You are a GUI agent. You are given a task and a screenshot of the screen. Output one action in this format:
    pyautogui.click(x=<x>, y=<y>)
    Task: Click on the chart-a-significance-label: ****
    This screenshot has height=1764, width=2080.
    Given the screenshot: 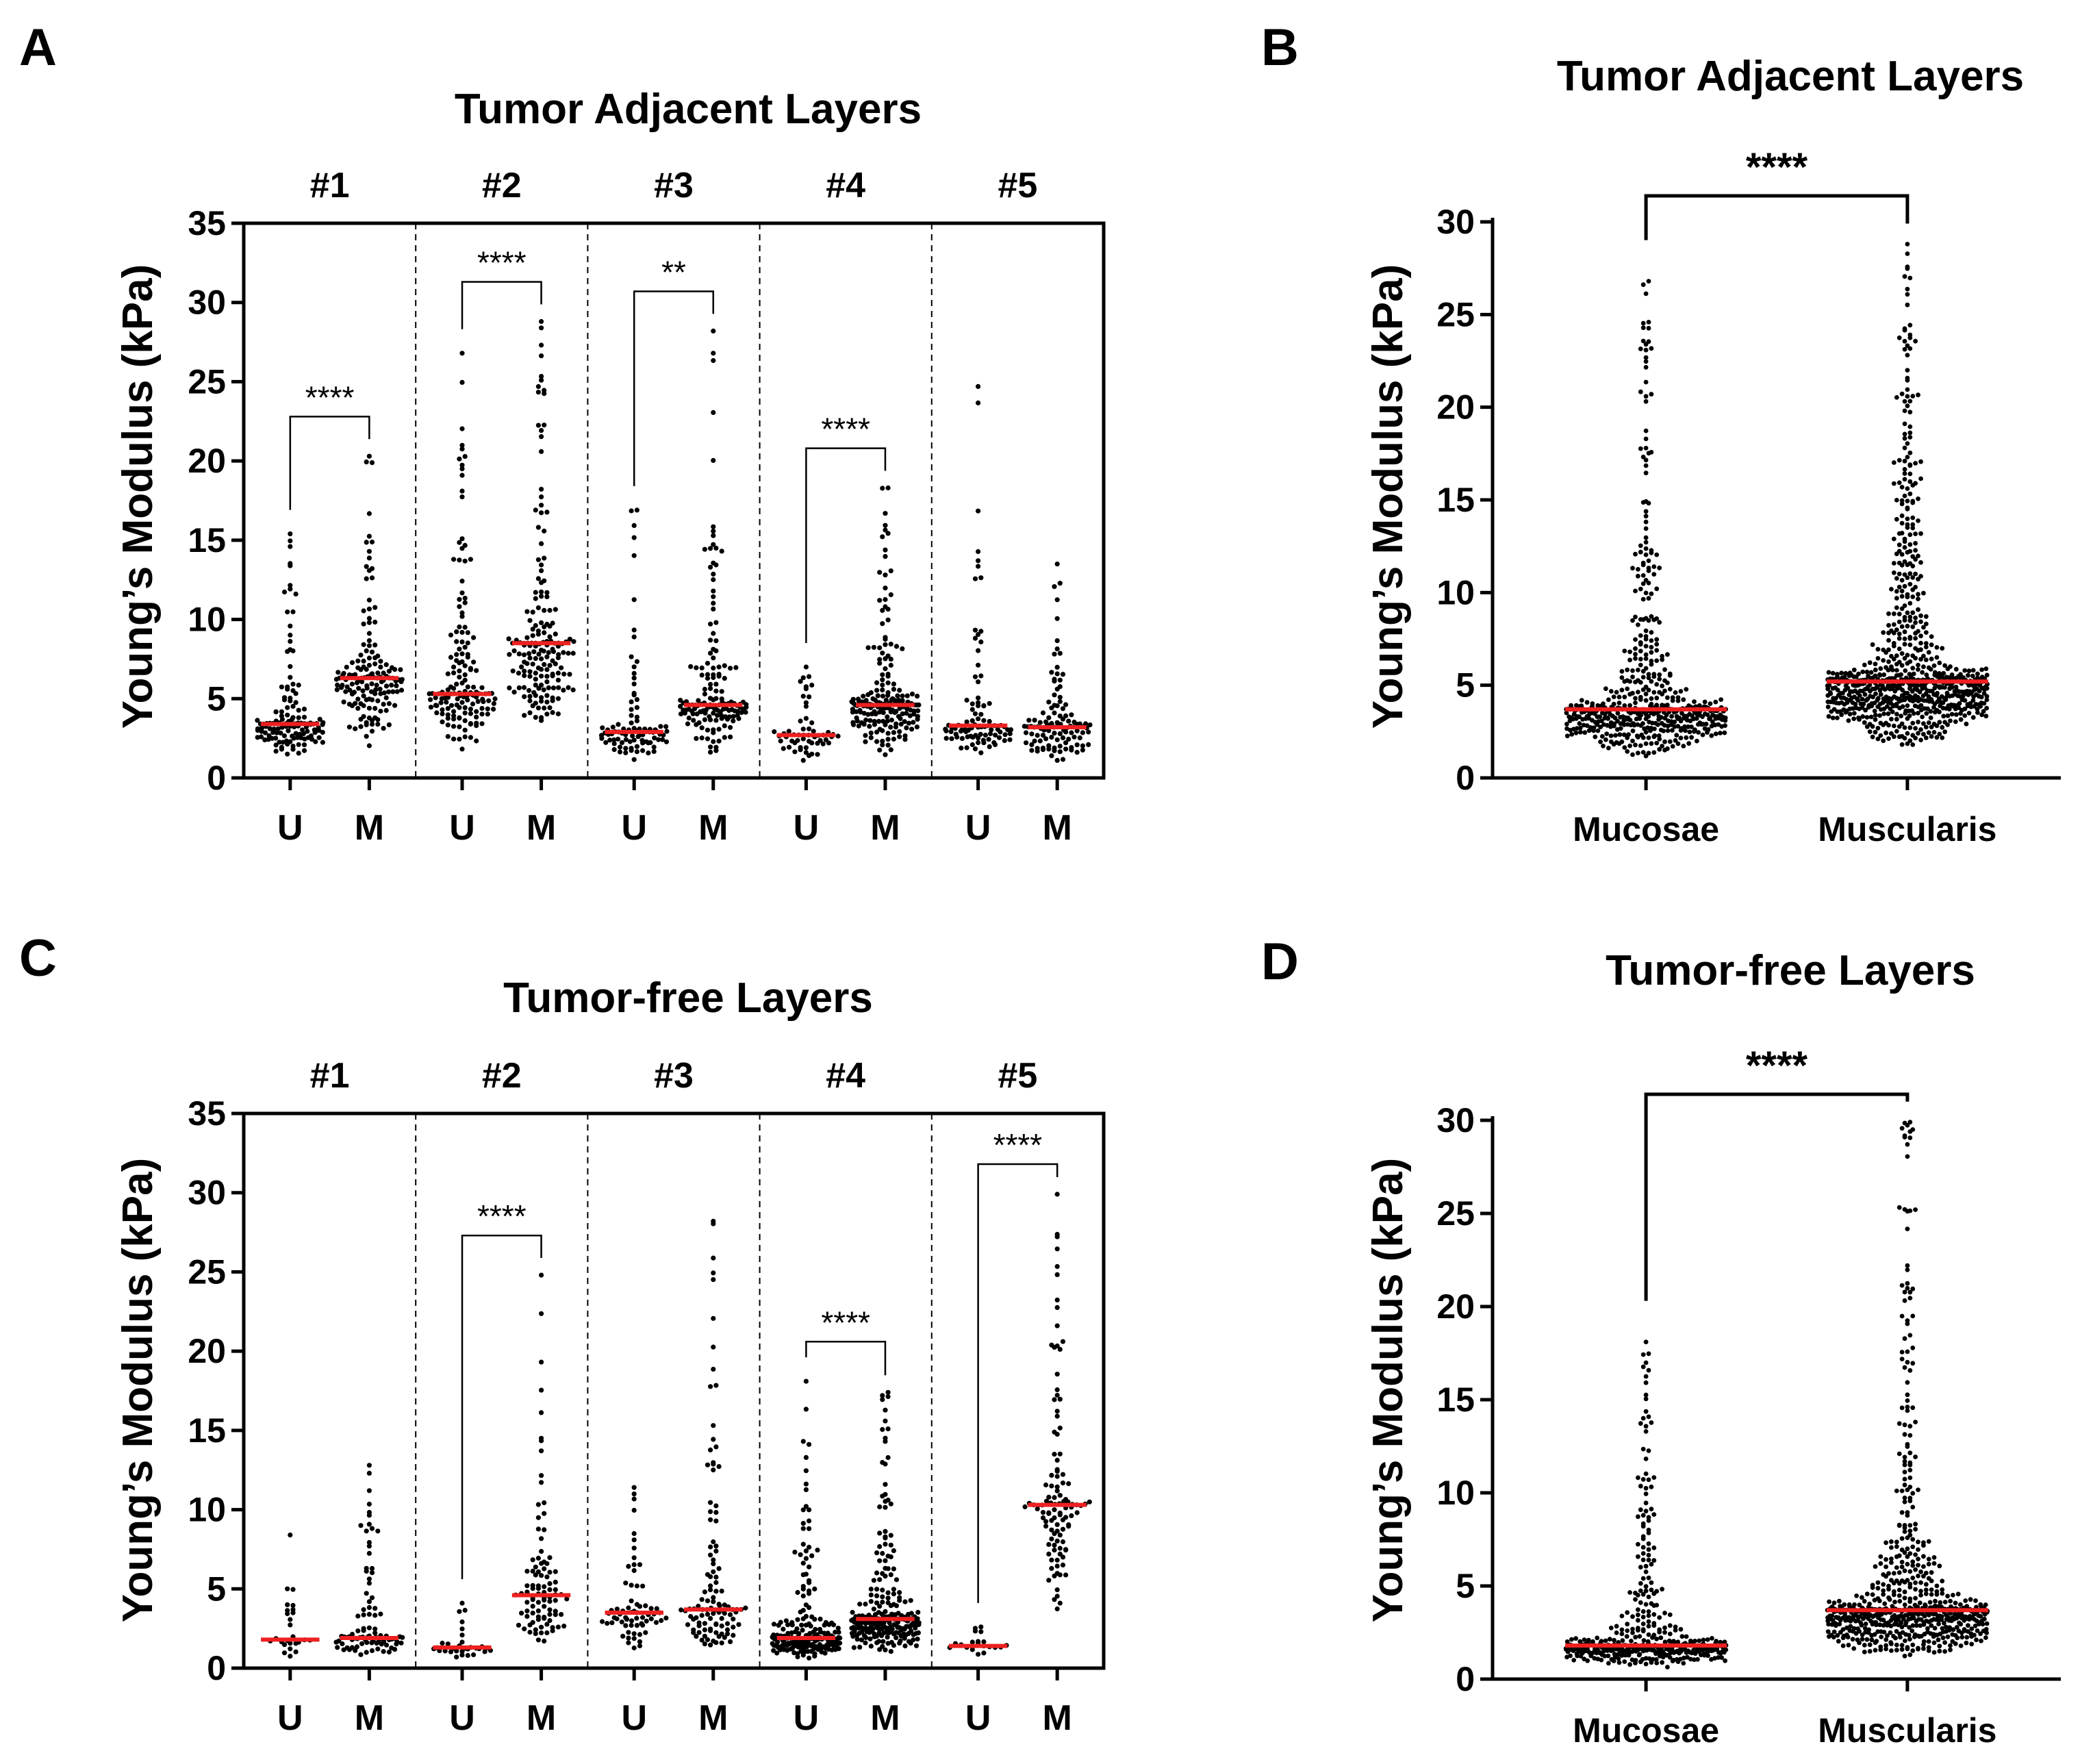 What is the action you would take?
    pyautogui.click(x=330, y=397)
    